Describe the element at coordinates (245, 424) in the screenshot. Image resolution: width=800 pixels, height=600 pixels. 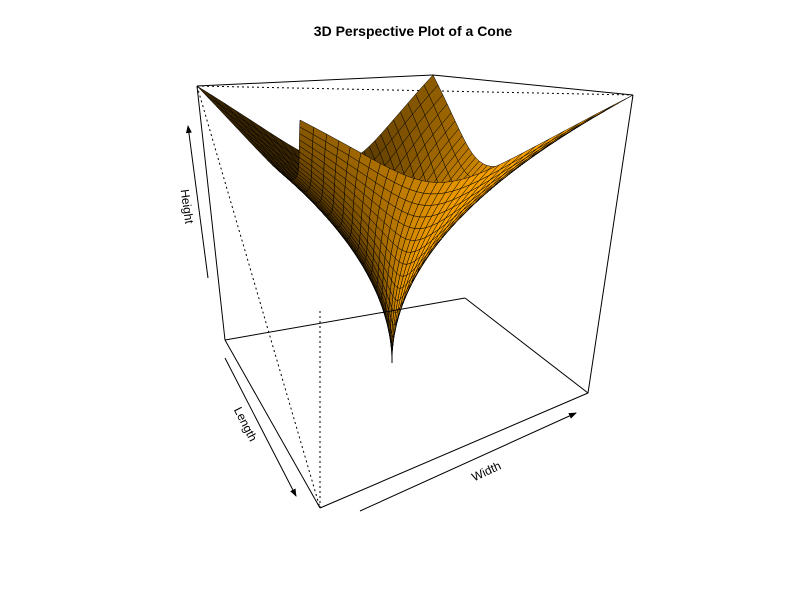
I see `y-axis-label: Length` at that location.